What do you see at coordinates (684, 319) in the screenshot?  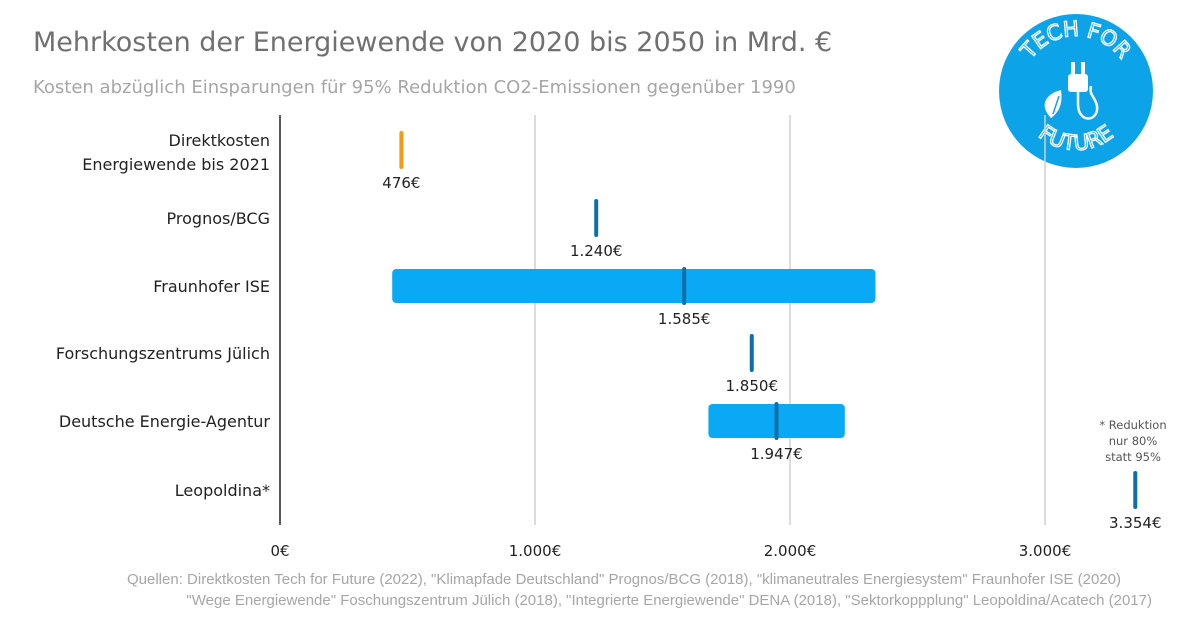 I see `value-label-2: 1.585€` at bounding box center [684, 319].